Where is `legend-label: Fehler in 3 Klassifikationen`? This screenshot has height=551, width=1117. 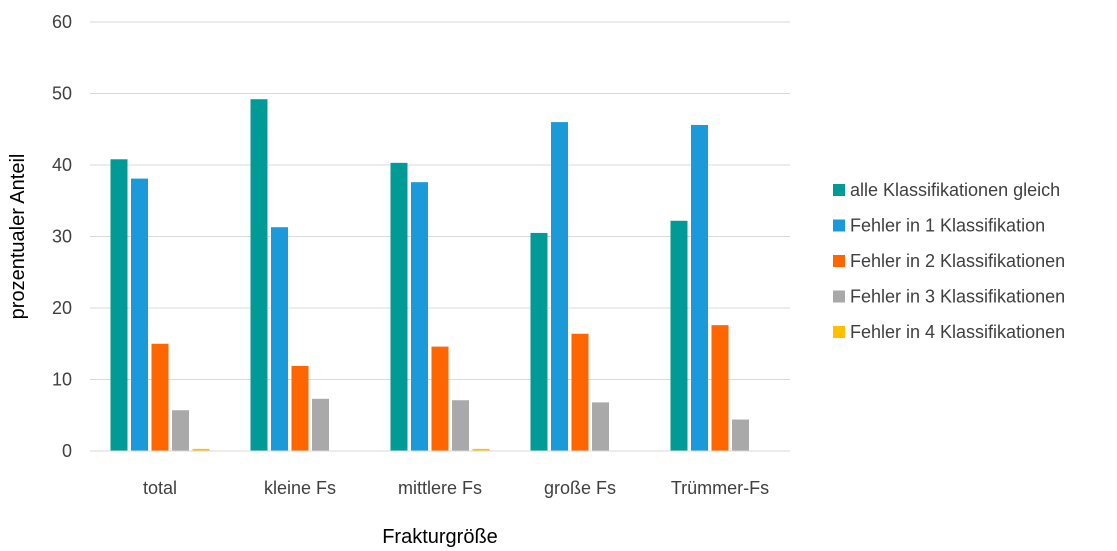 legend-label: Fehler in 3 Klassifikationen is located at coordinates (957, 297).